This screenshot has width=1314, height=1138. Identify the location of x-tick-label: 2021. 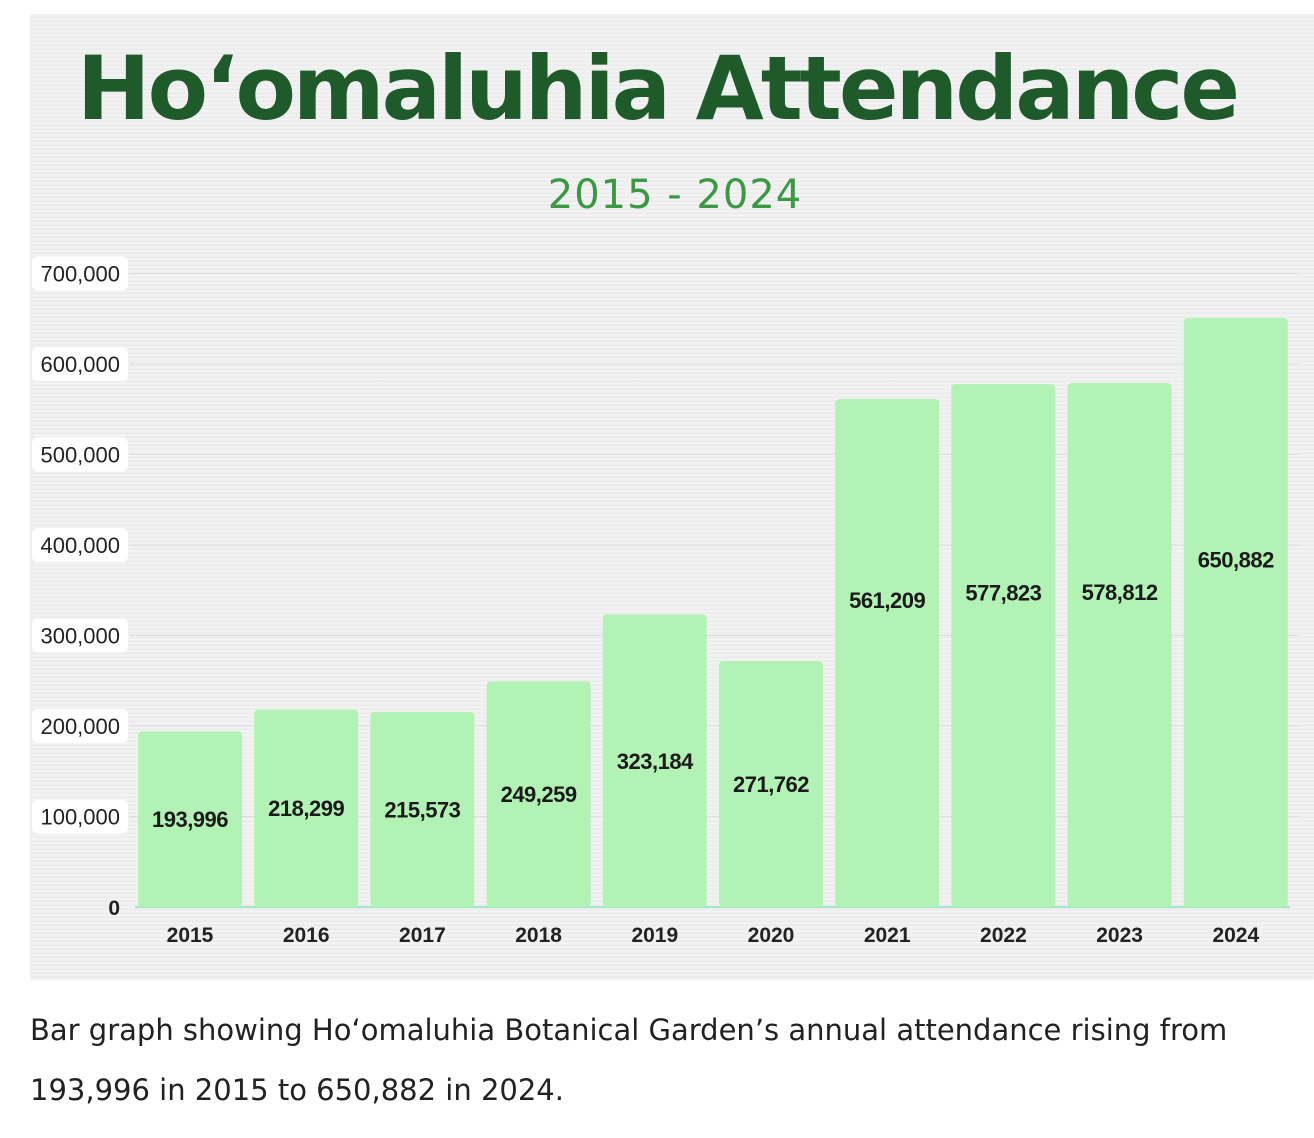
(887, 935).